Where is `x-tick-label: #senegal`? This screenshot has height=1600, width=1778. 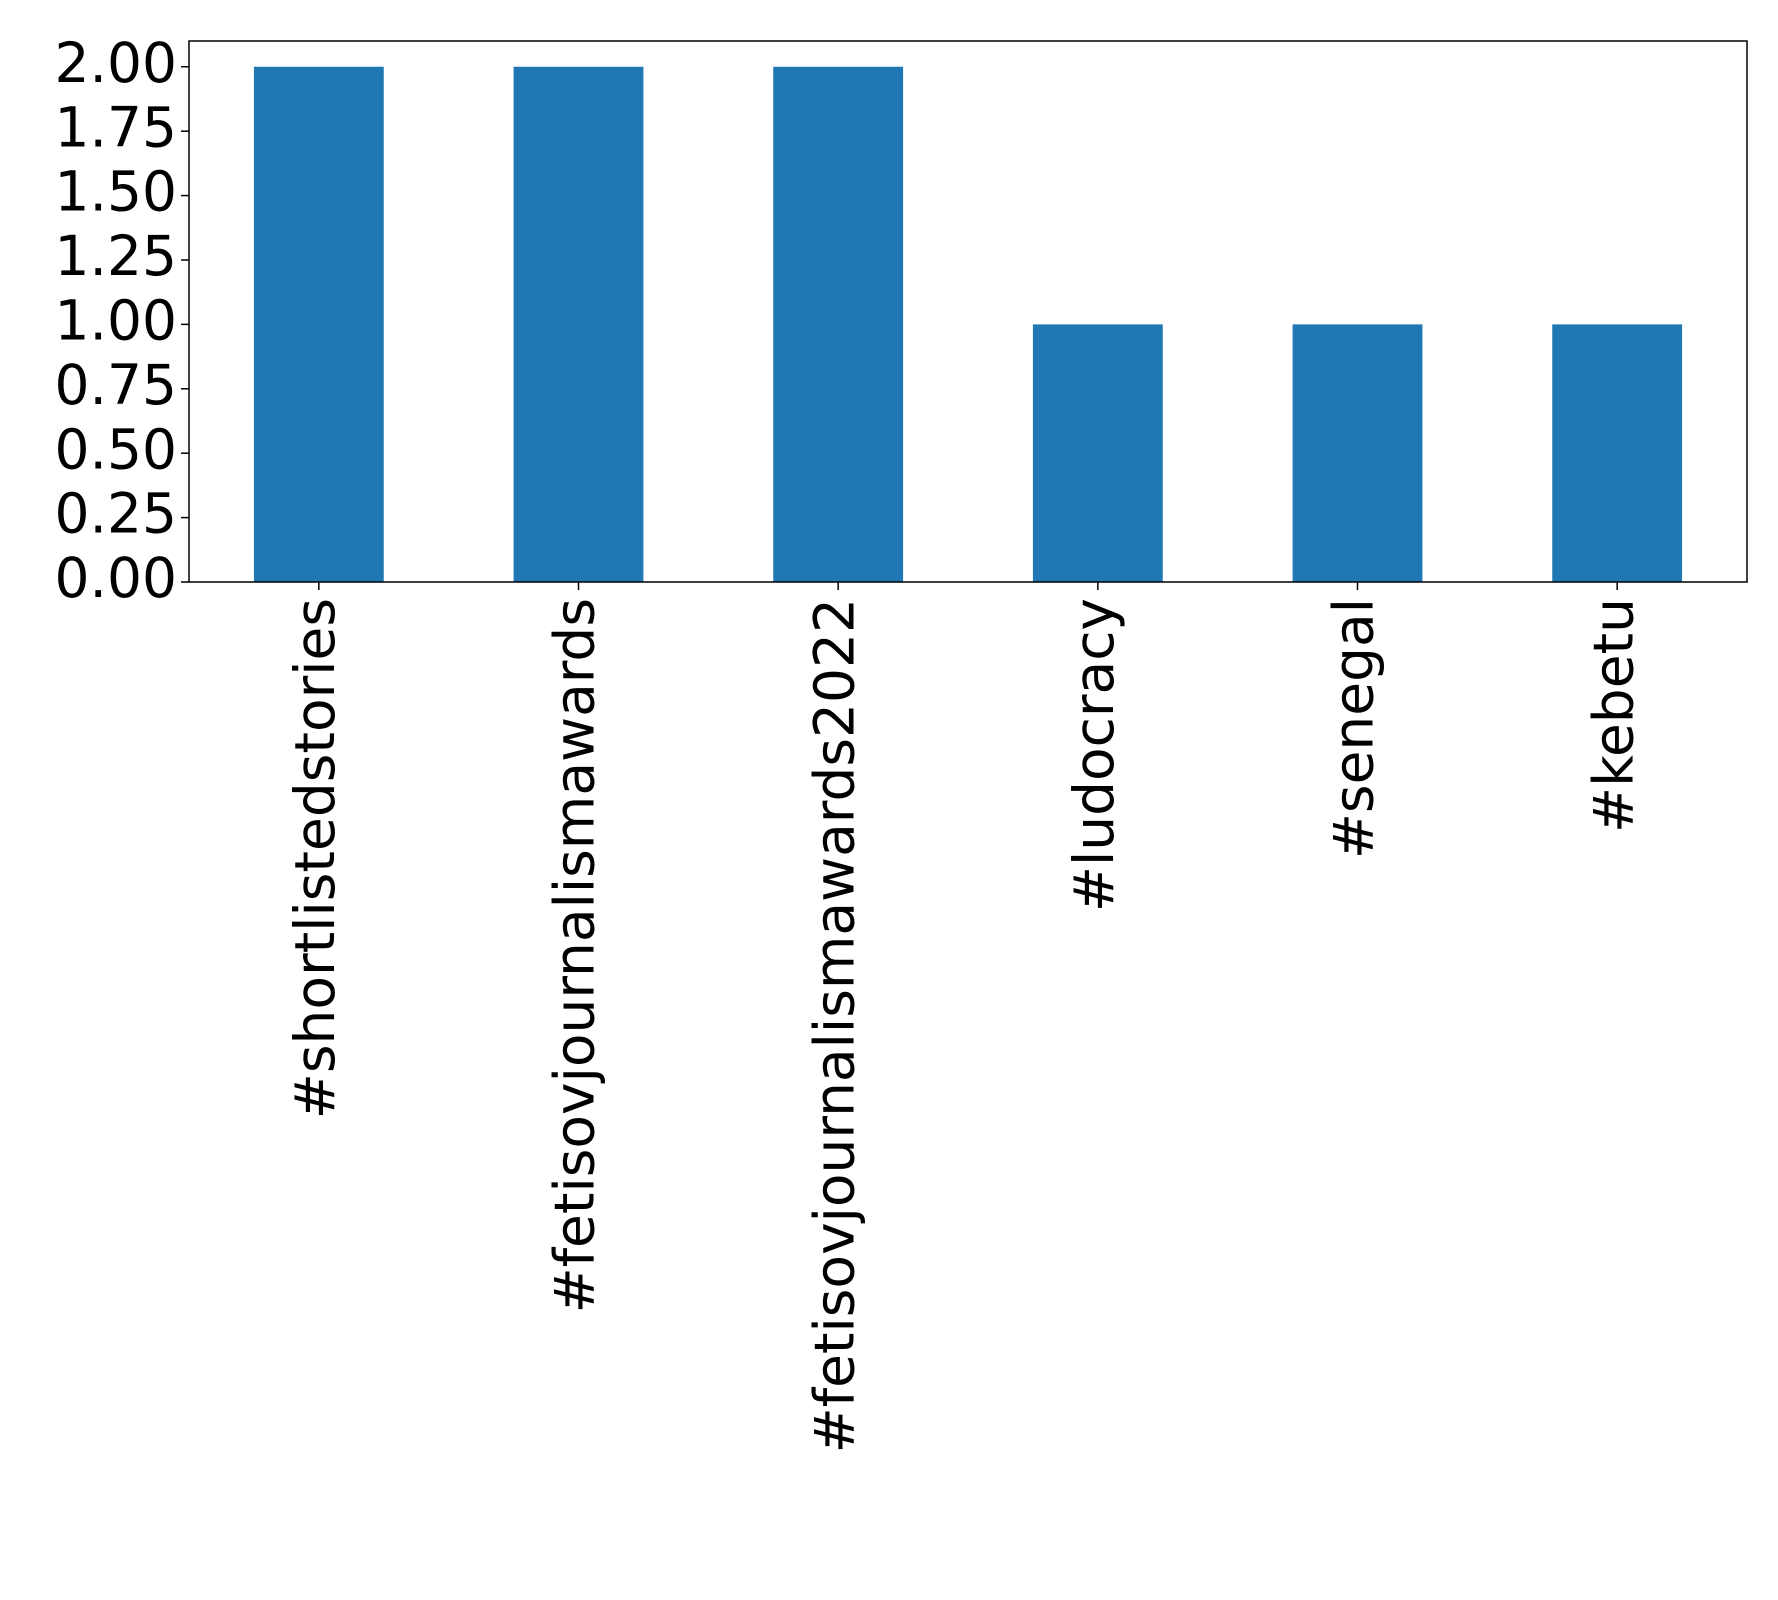 x-tick-label: #senegal is located at coordinates (1354, 728).